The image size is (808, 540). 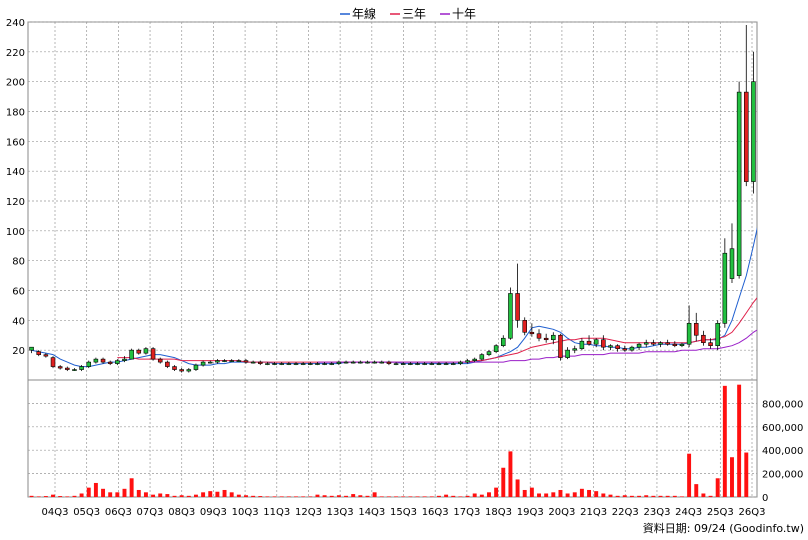 I want to click on x-tick-label: 12Q3, so click(x=308, y=512).